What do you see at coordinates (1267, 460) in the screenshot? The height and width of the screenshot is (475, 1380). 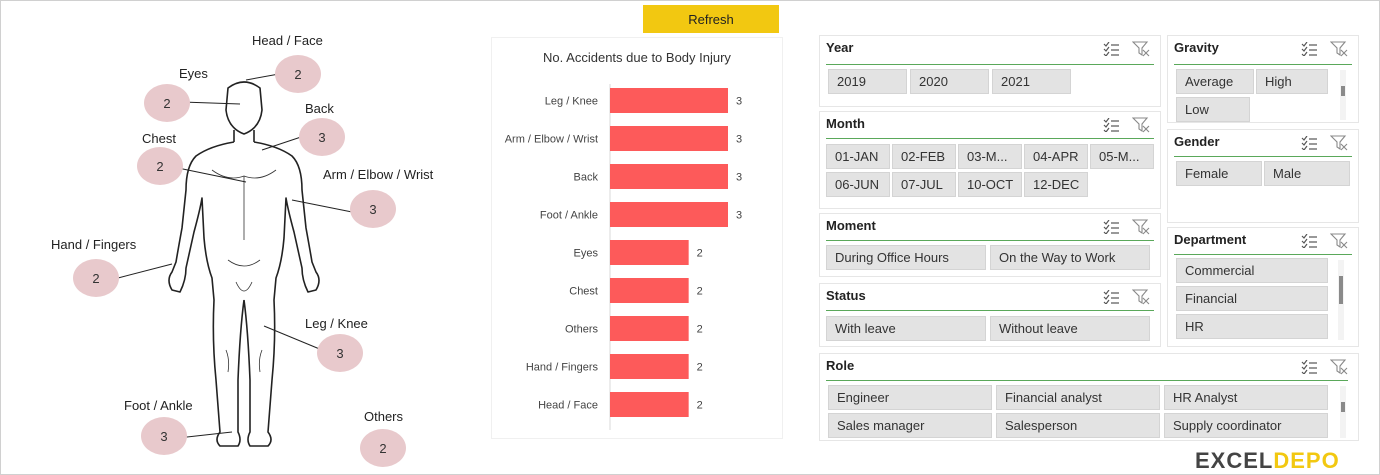 I see `excel-depo-logo: EXCELDEPO` at bounding box center [1267, 460].